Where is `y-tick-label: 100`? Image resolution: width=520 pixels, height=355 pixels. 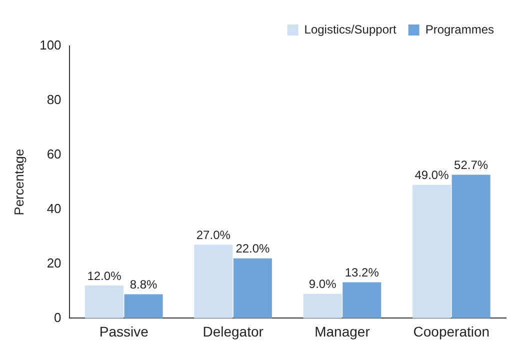
y-tick-label: 100 is located at coordinates (51, 45).